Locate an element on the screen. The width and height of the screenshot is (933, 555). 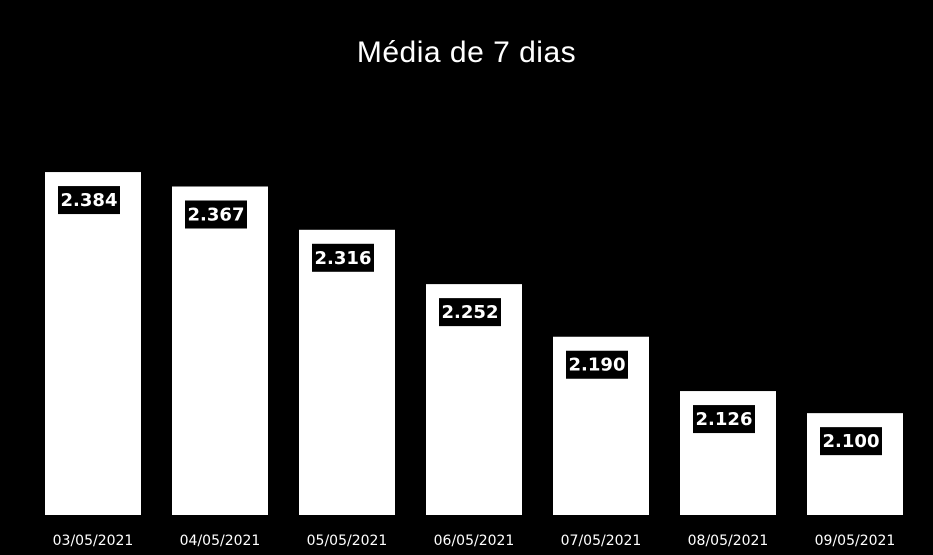
x-tick-label: 05/05/2021 is located at coordinates (347, 541).